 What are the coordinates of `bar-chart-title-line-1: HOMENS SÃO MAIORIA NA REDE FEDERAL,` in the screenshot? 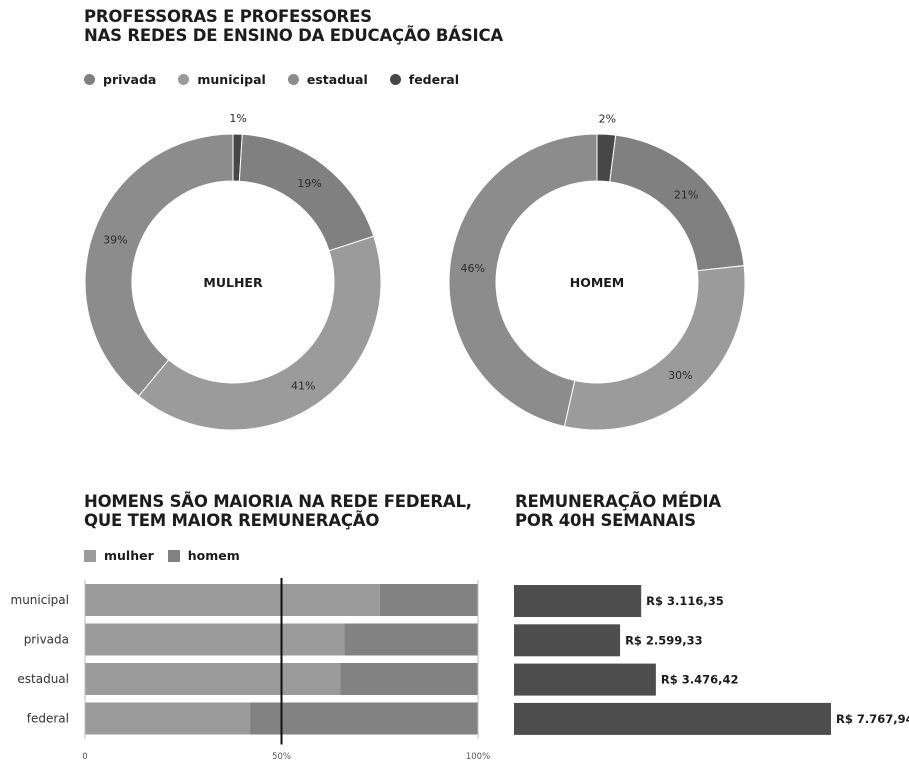 It's located at (278, 501).